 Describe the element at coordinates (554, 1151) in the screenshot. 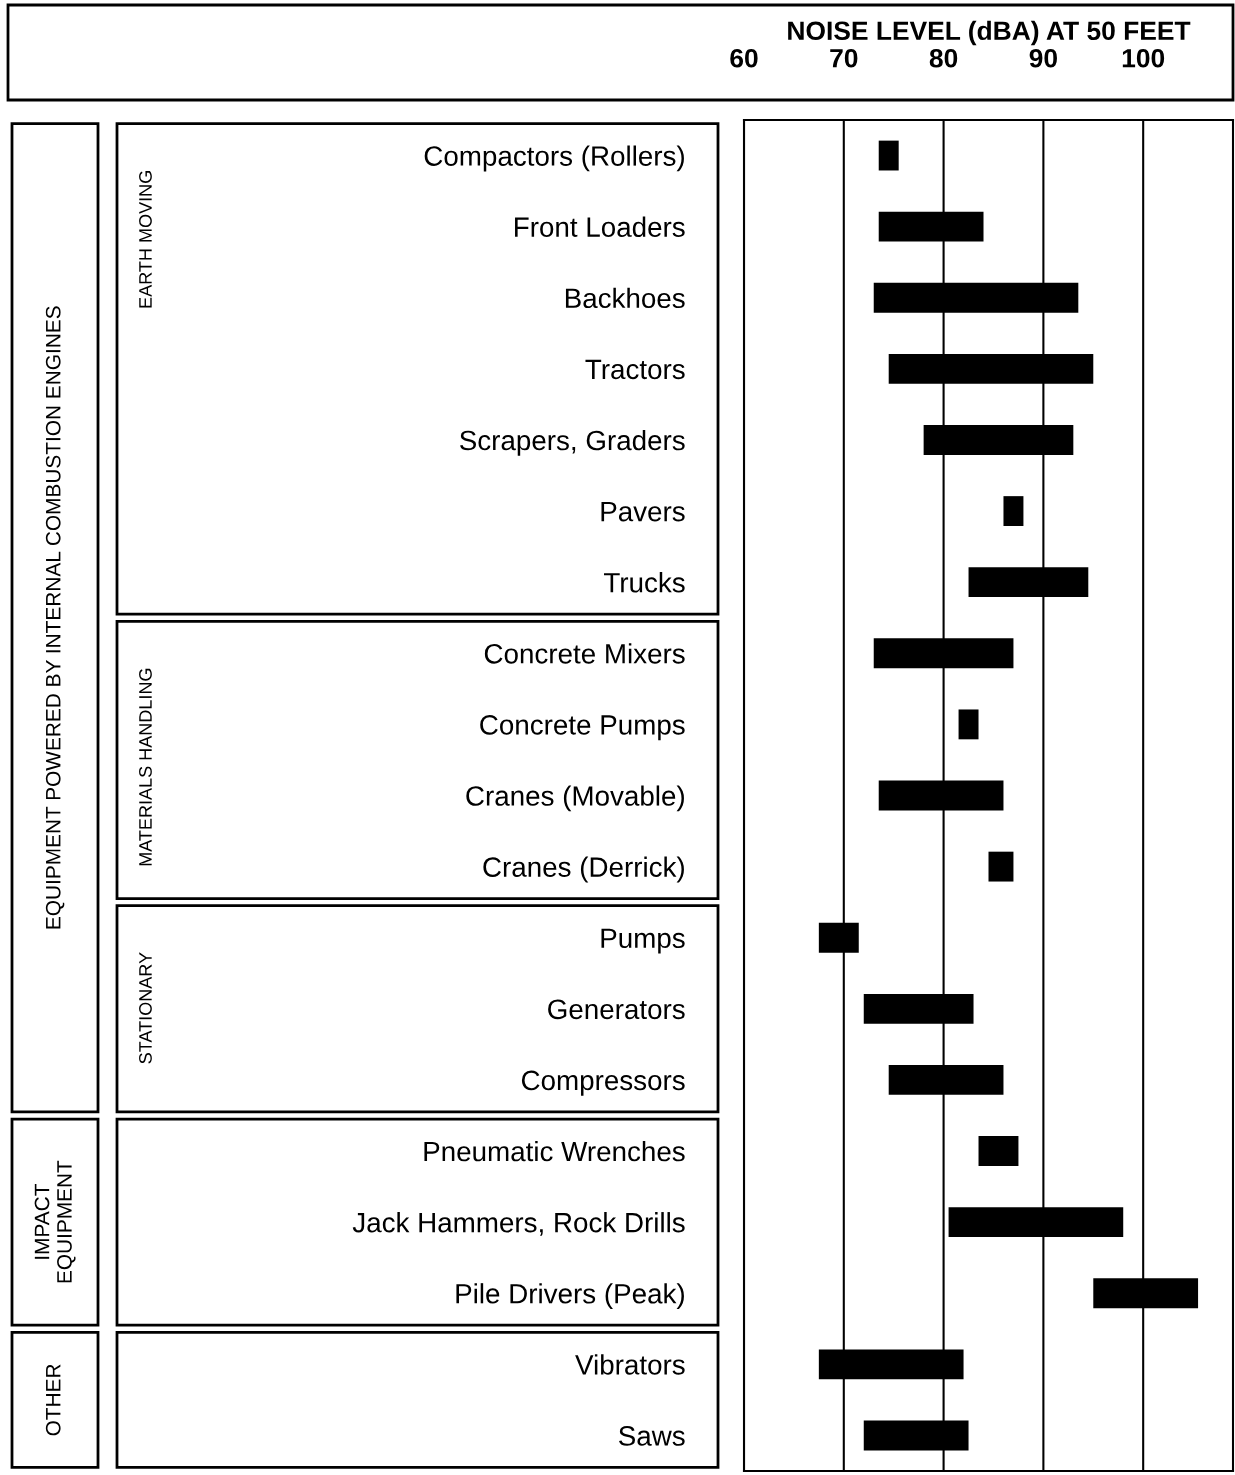

I see `y-tick-label: Pneumatic Wrenches` at that location.